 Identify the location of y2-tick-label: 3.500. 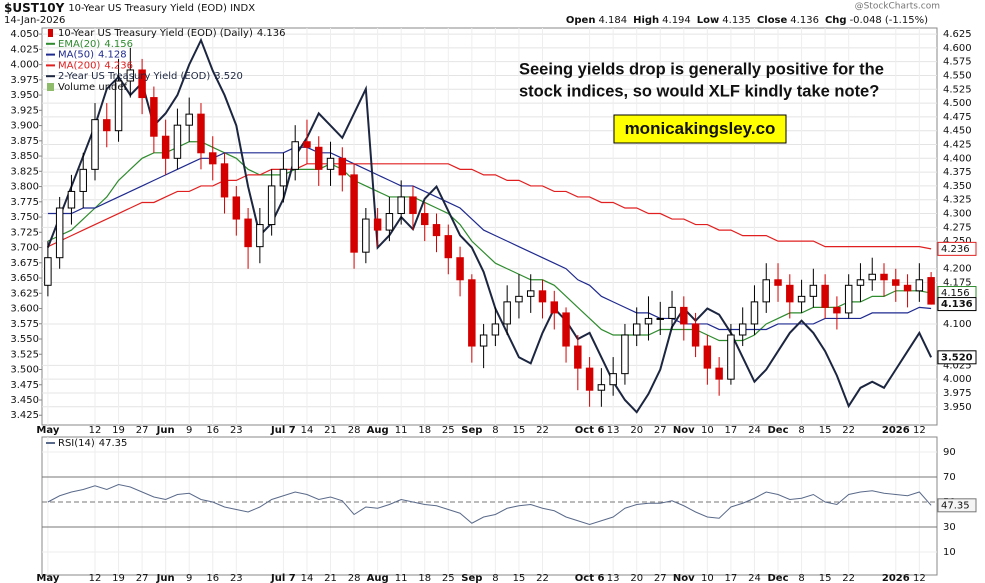
(24, 370).